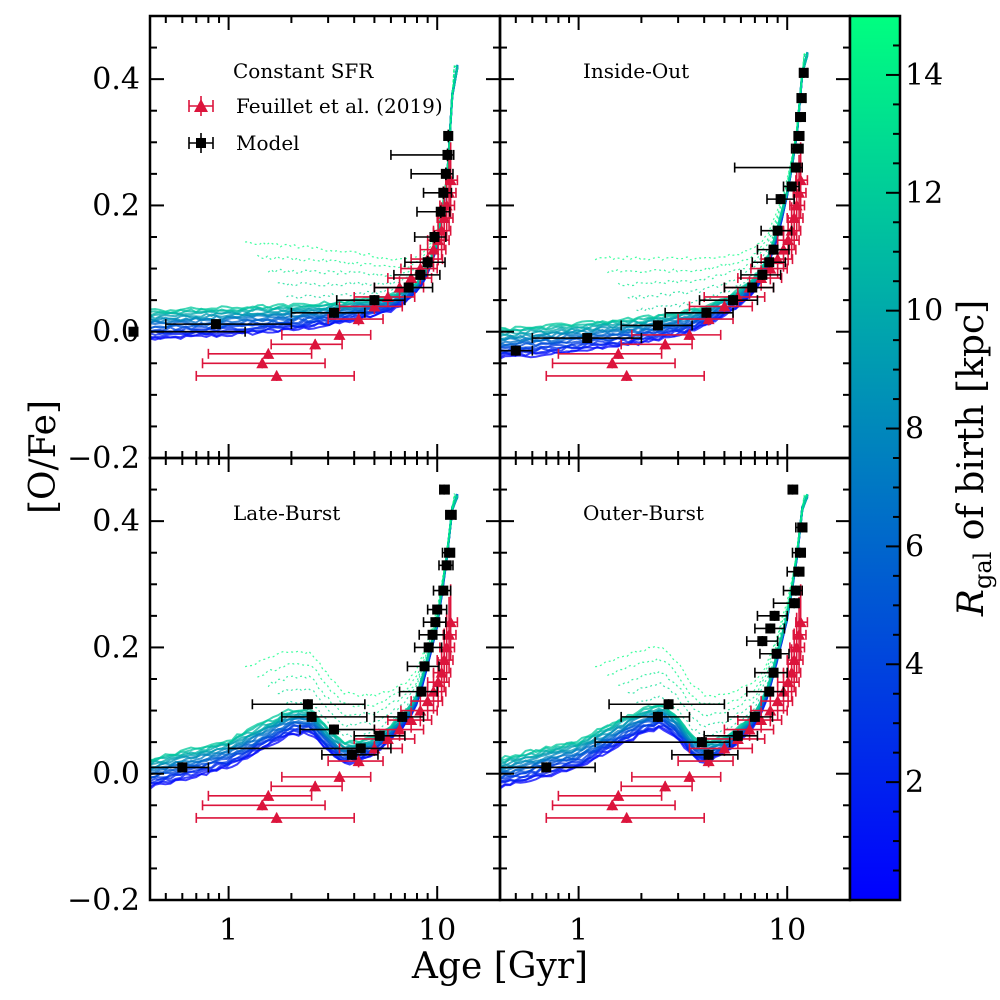 Image resolution: width=1000 pixels, height=1000 pixels. What do you see at coordinates (875, 458) in the screenshot?
I see `colorbar-gradient` at bounding box center [875, 458].